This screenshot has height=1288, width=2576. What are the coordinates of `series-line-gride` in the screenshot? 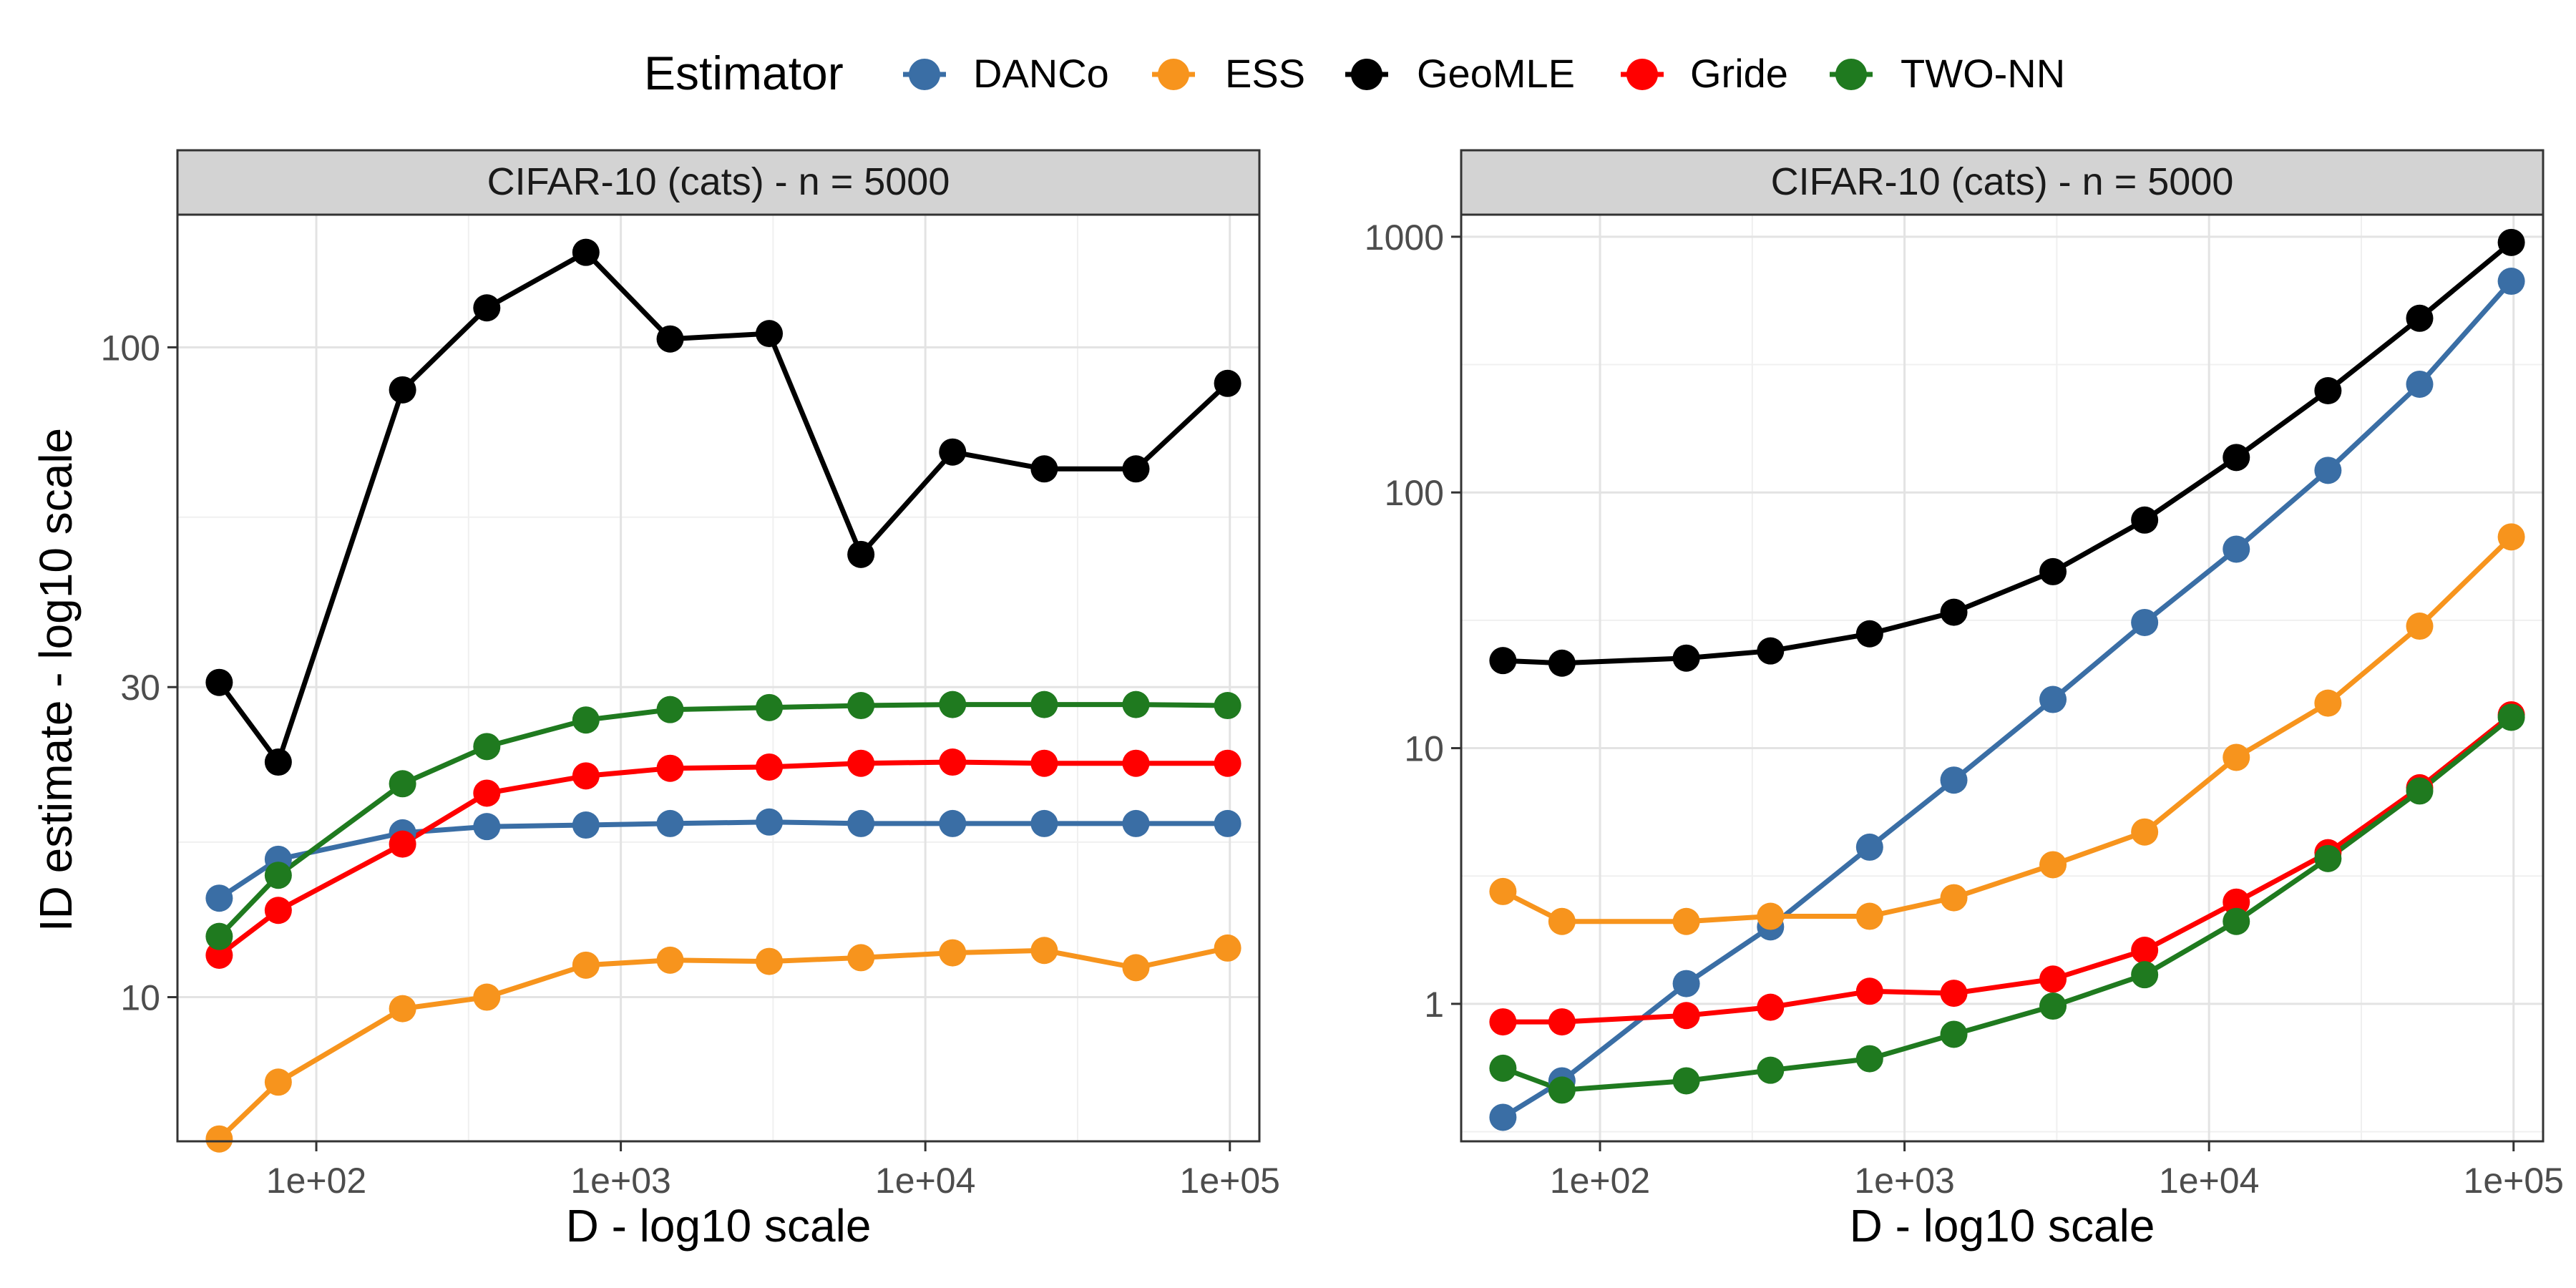 It's located at (2007, 868).